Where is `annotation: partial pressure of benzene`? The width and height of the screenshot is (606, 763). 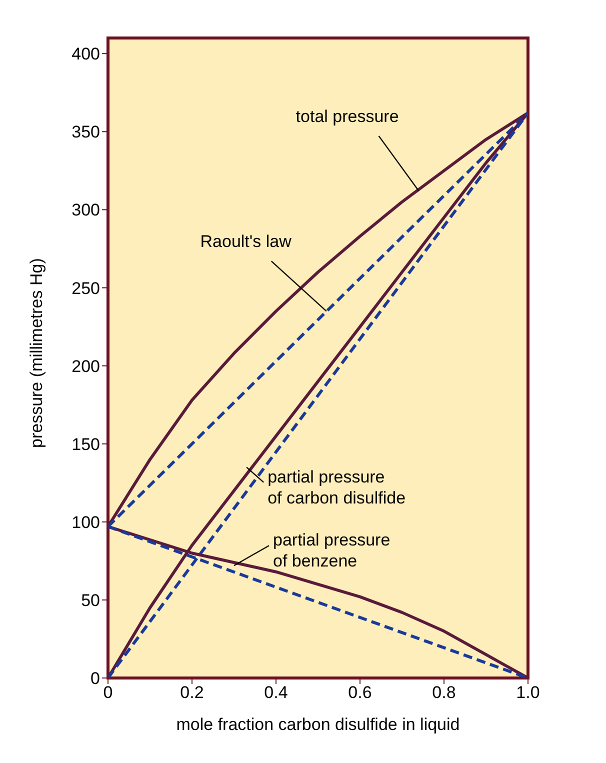
annotation: partial pressure of benzene is located at coordinates (331, 550).